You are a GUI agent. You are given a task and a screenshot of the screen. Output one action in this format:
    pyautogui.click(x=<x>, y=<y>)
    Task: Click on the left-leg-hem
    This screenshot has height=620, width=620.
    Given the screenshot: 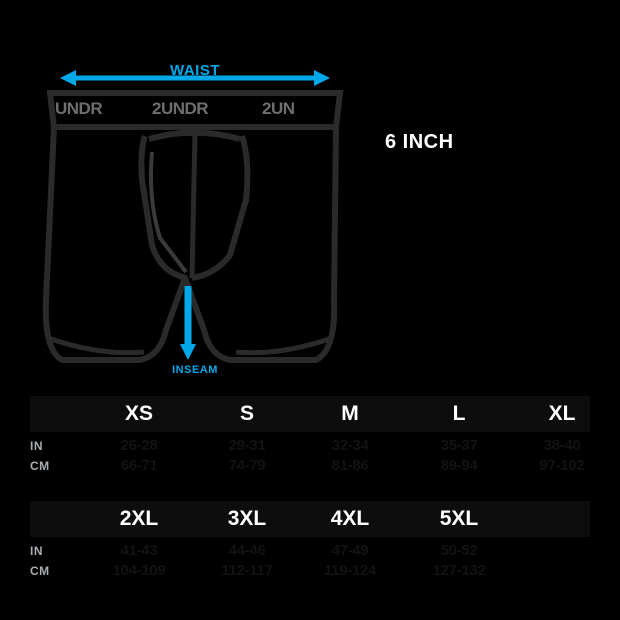 What is the action you would take?
    pyautogui.click(x=96, y=345)
    